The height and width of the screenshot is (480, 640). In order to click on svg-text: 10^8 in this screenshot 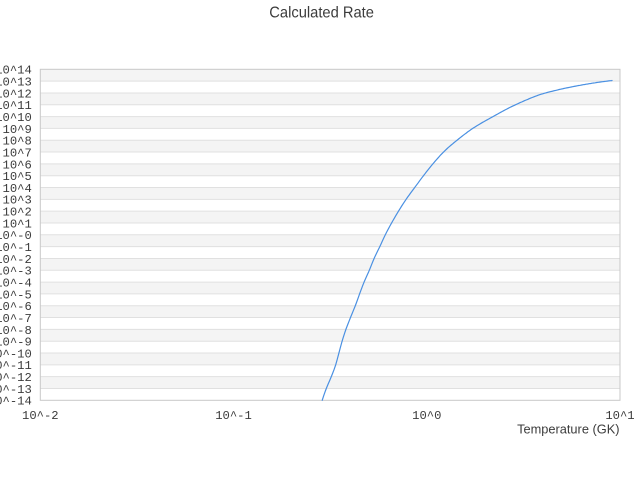, I will do `click(17, 142)`.